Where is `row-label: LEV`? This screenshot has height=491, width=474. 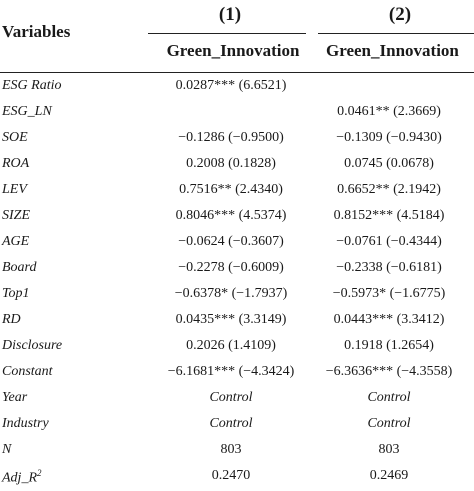
row-label: LEV is located at coordinates (14, 190).